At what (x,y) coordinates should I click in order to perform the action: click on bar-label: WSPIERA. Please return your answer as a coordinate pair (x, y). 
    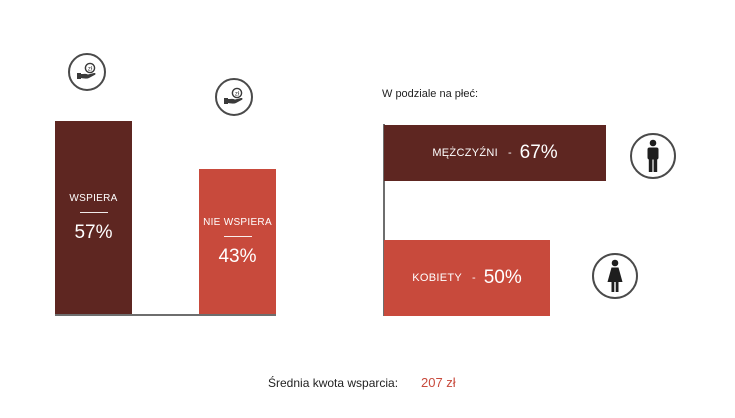
    Looking at the image, I should click on (93, 198).